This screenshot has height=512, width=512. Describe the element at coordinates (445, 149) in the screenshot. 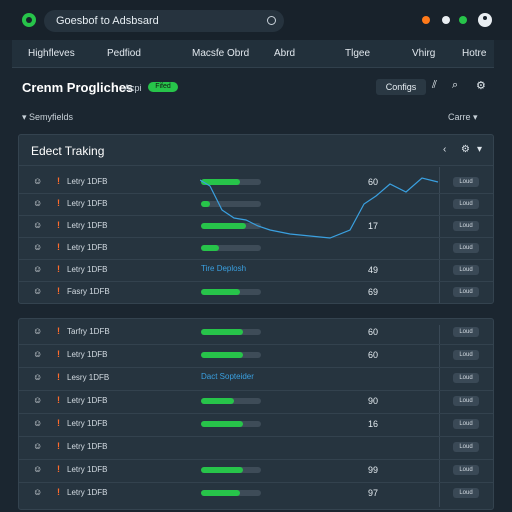

I see `chevron-left-icon: ‹` at that location.